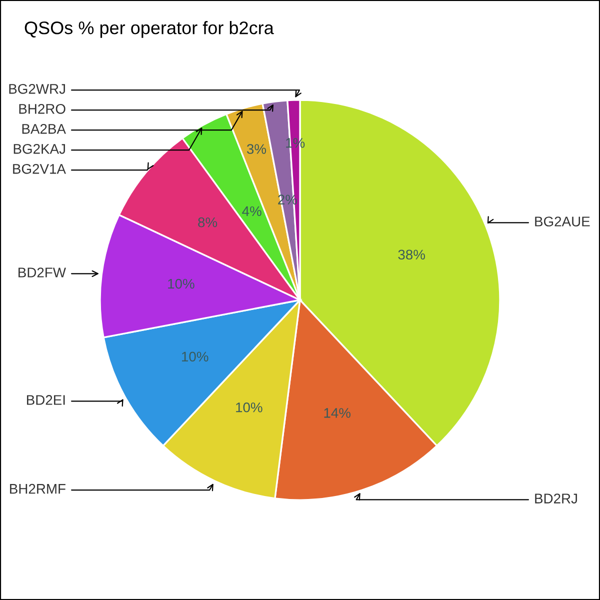 The width and height of the screenshot is (600, 600). What do you see at coordinates (208, 222) in the screenshot?
I see `data-label: 8%` at bounding box center [208, 222].